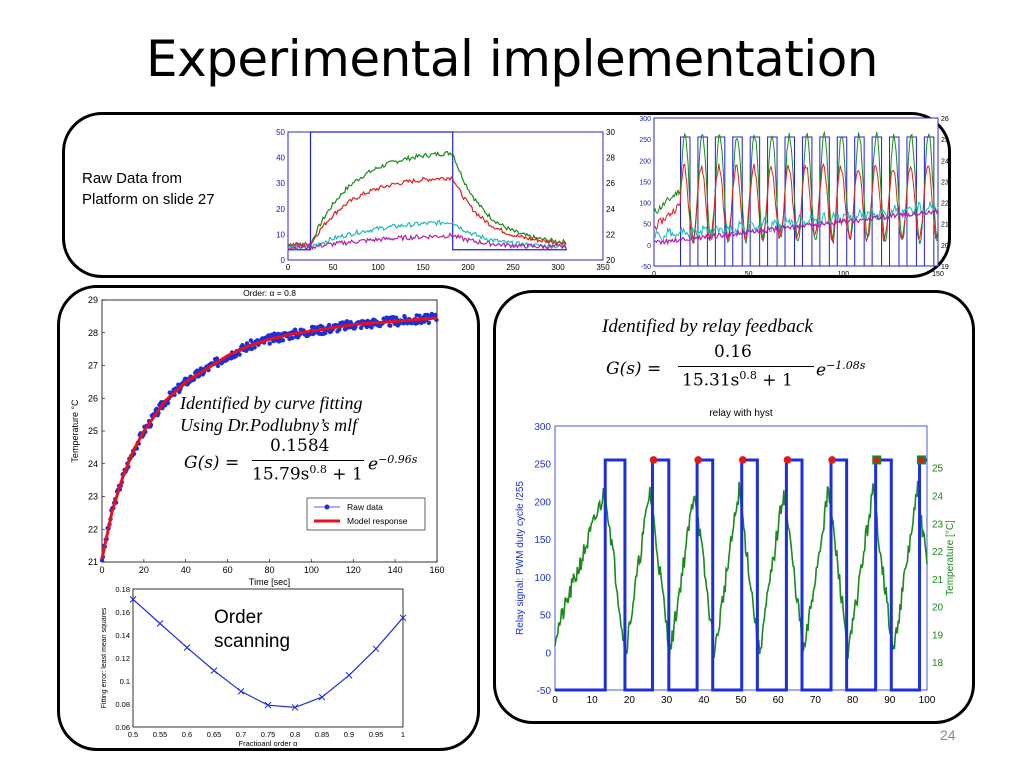 The image size is (1024, 768). Describe the element at coordinates (948, 735) in the screenshot. I see `slide-number: 24` at that location.